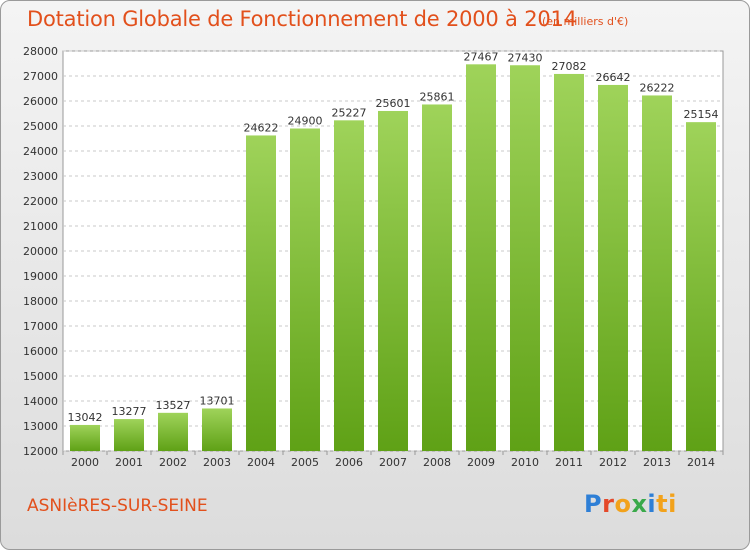 The image size is (750, 550). What do you see at coordinates (701, 114) in the screenshot?
I see `data-label: 25154` at bounding box center [701, 114].